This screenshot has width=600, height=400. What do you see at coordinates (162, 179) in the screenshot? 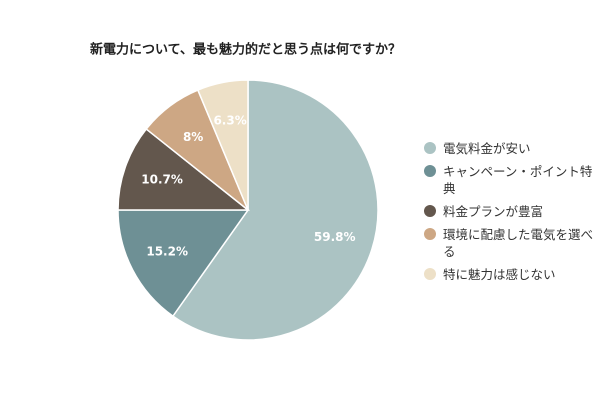
I see `data-label: 10.7%` at bounding box center [162, 179].